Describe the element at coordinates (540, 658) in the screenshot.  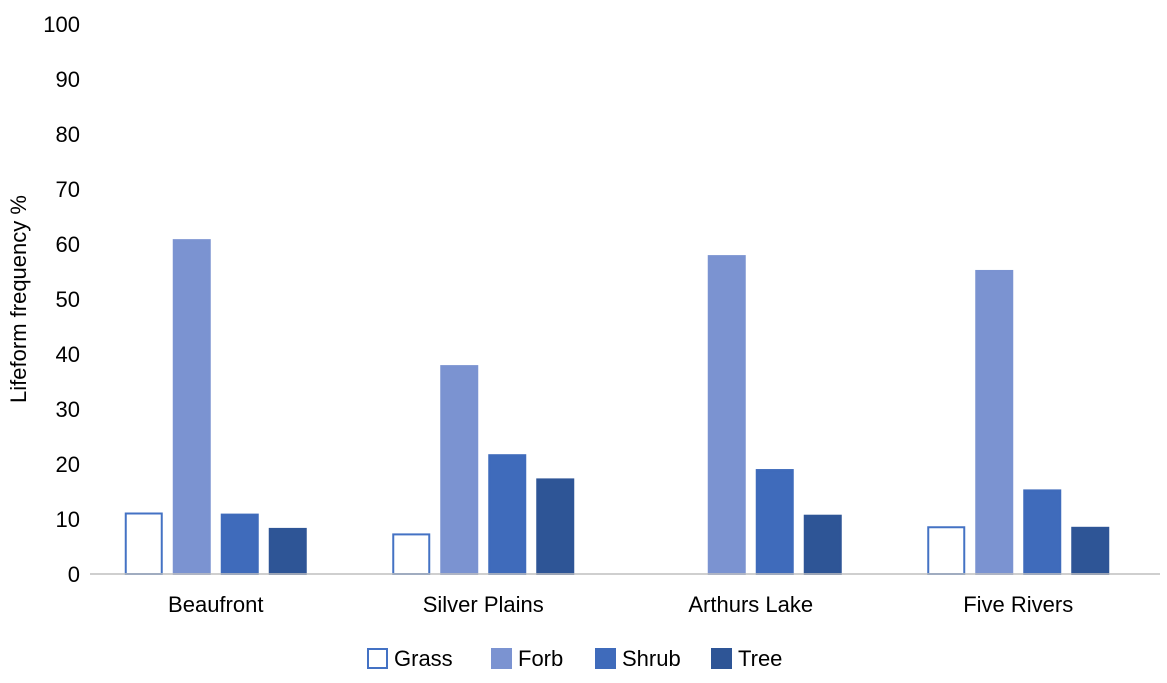
I see `legend-label-forb: Forb` at that location.